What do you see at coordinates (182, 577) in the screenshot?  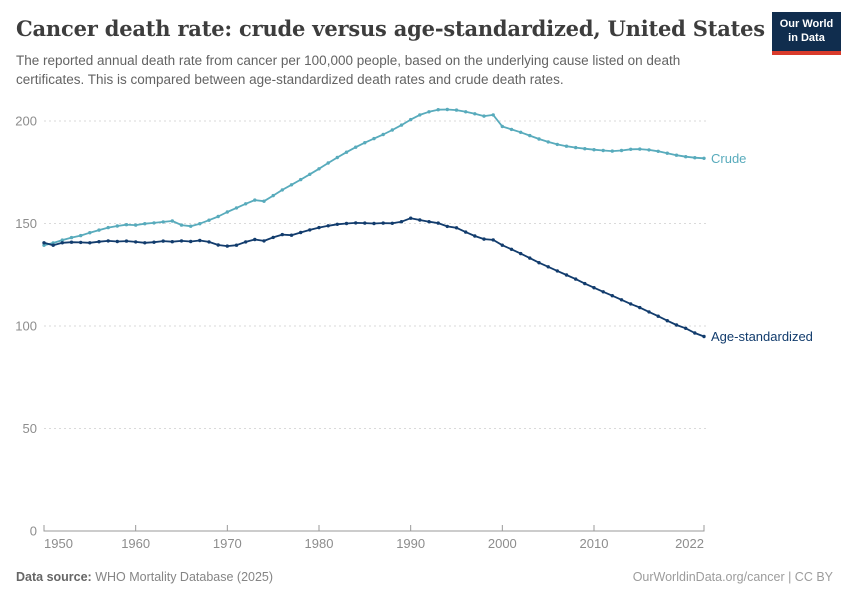 I see `data-source-value: WHO Mortality Database (2025)` at bounding box center [182, 577].